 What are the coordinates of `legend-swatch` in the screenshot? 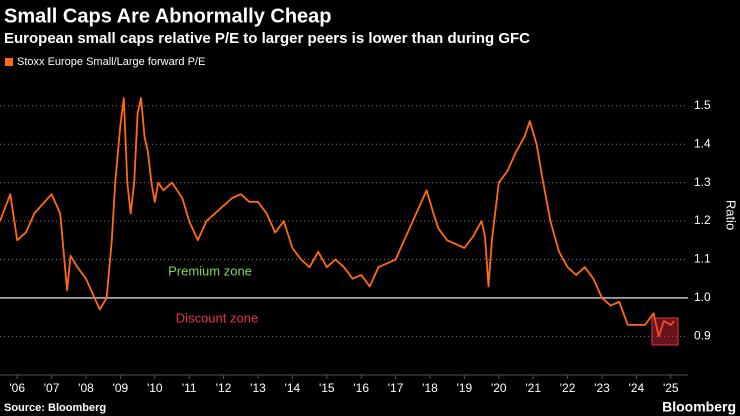 It's located at (9, 62).